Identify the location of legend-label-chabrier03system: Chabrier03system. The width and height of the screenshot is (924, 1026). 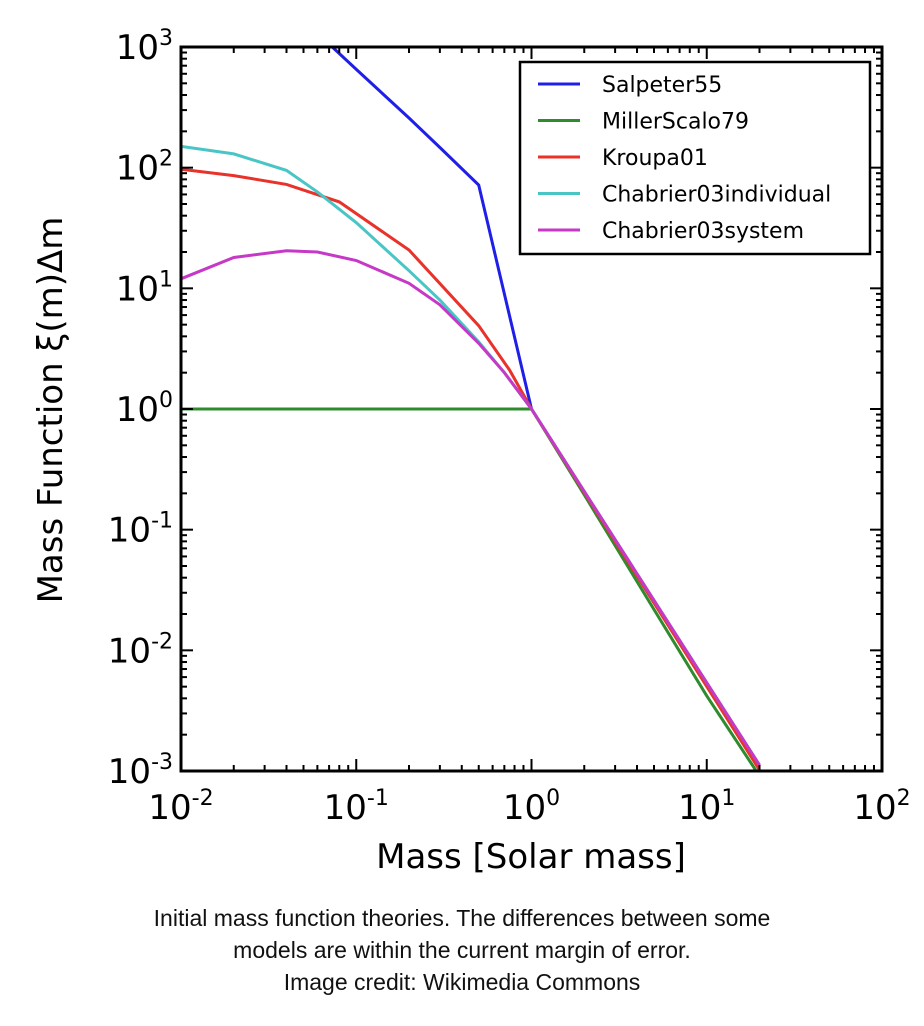
(703, 231).